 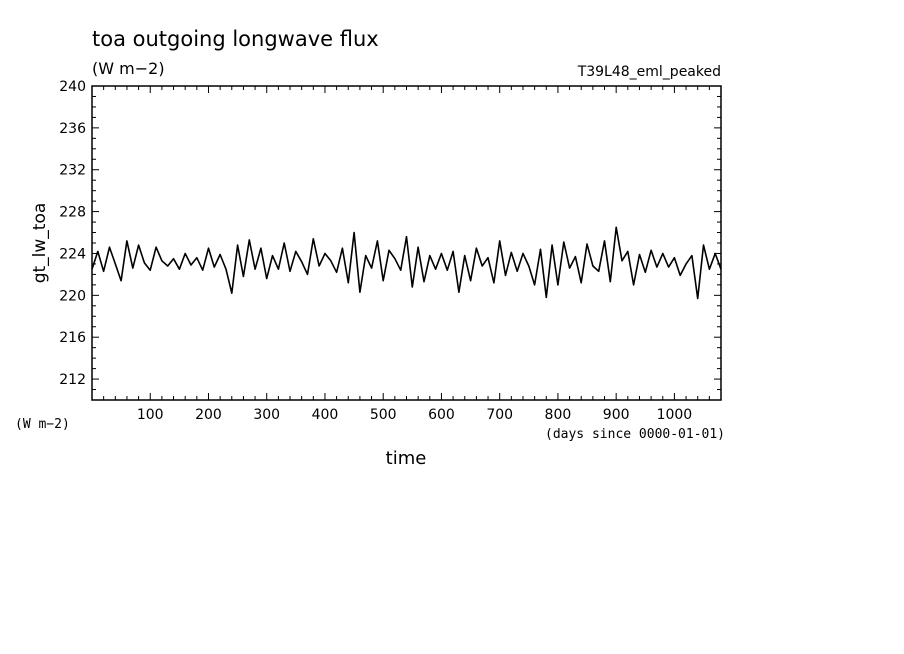 I want to click on series-line-gt-lw-toa, so click(x=406, y=263).